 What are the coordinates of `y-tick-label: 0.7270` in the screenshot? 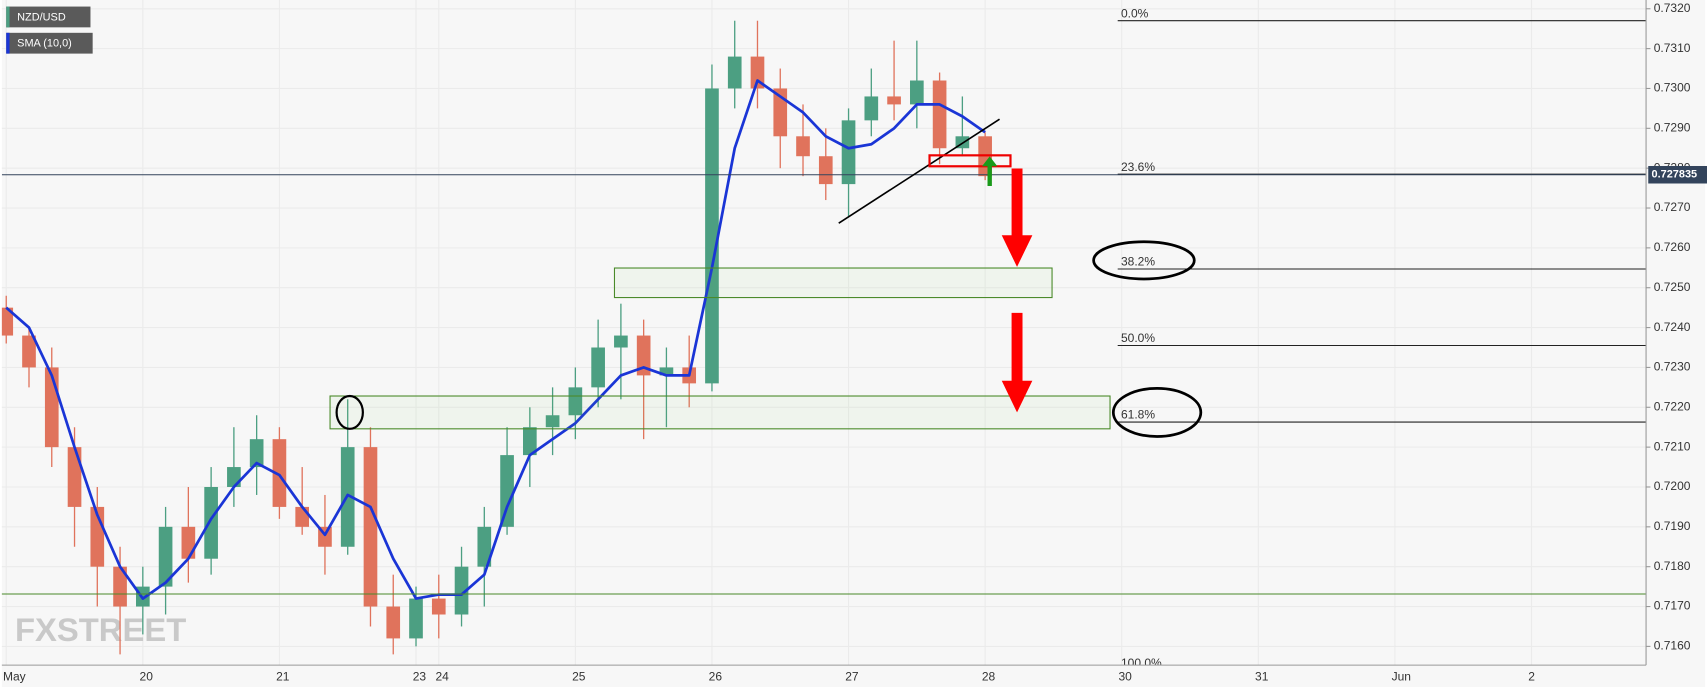 It's located at (1672, 207).